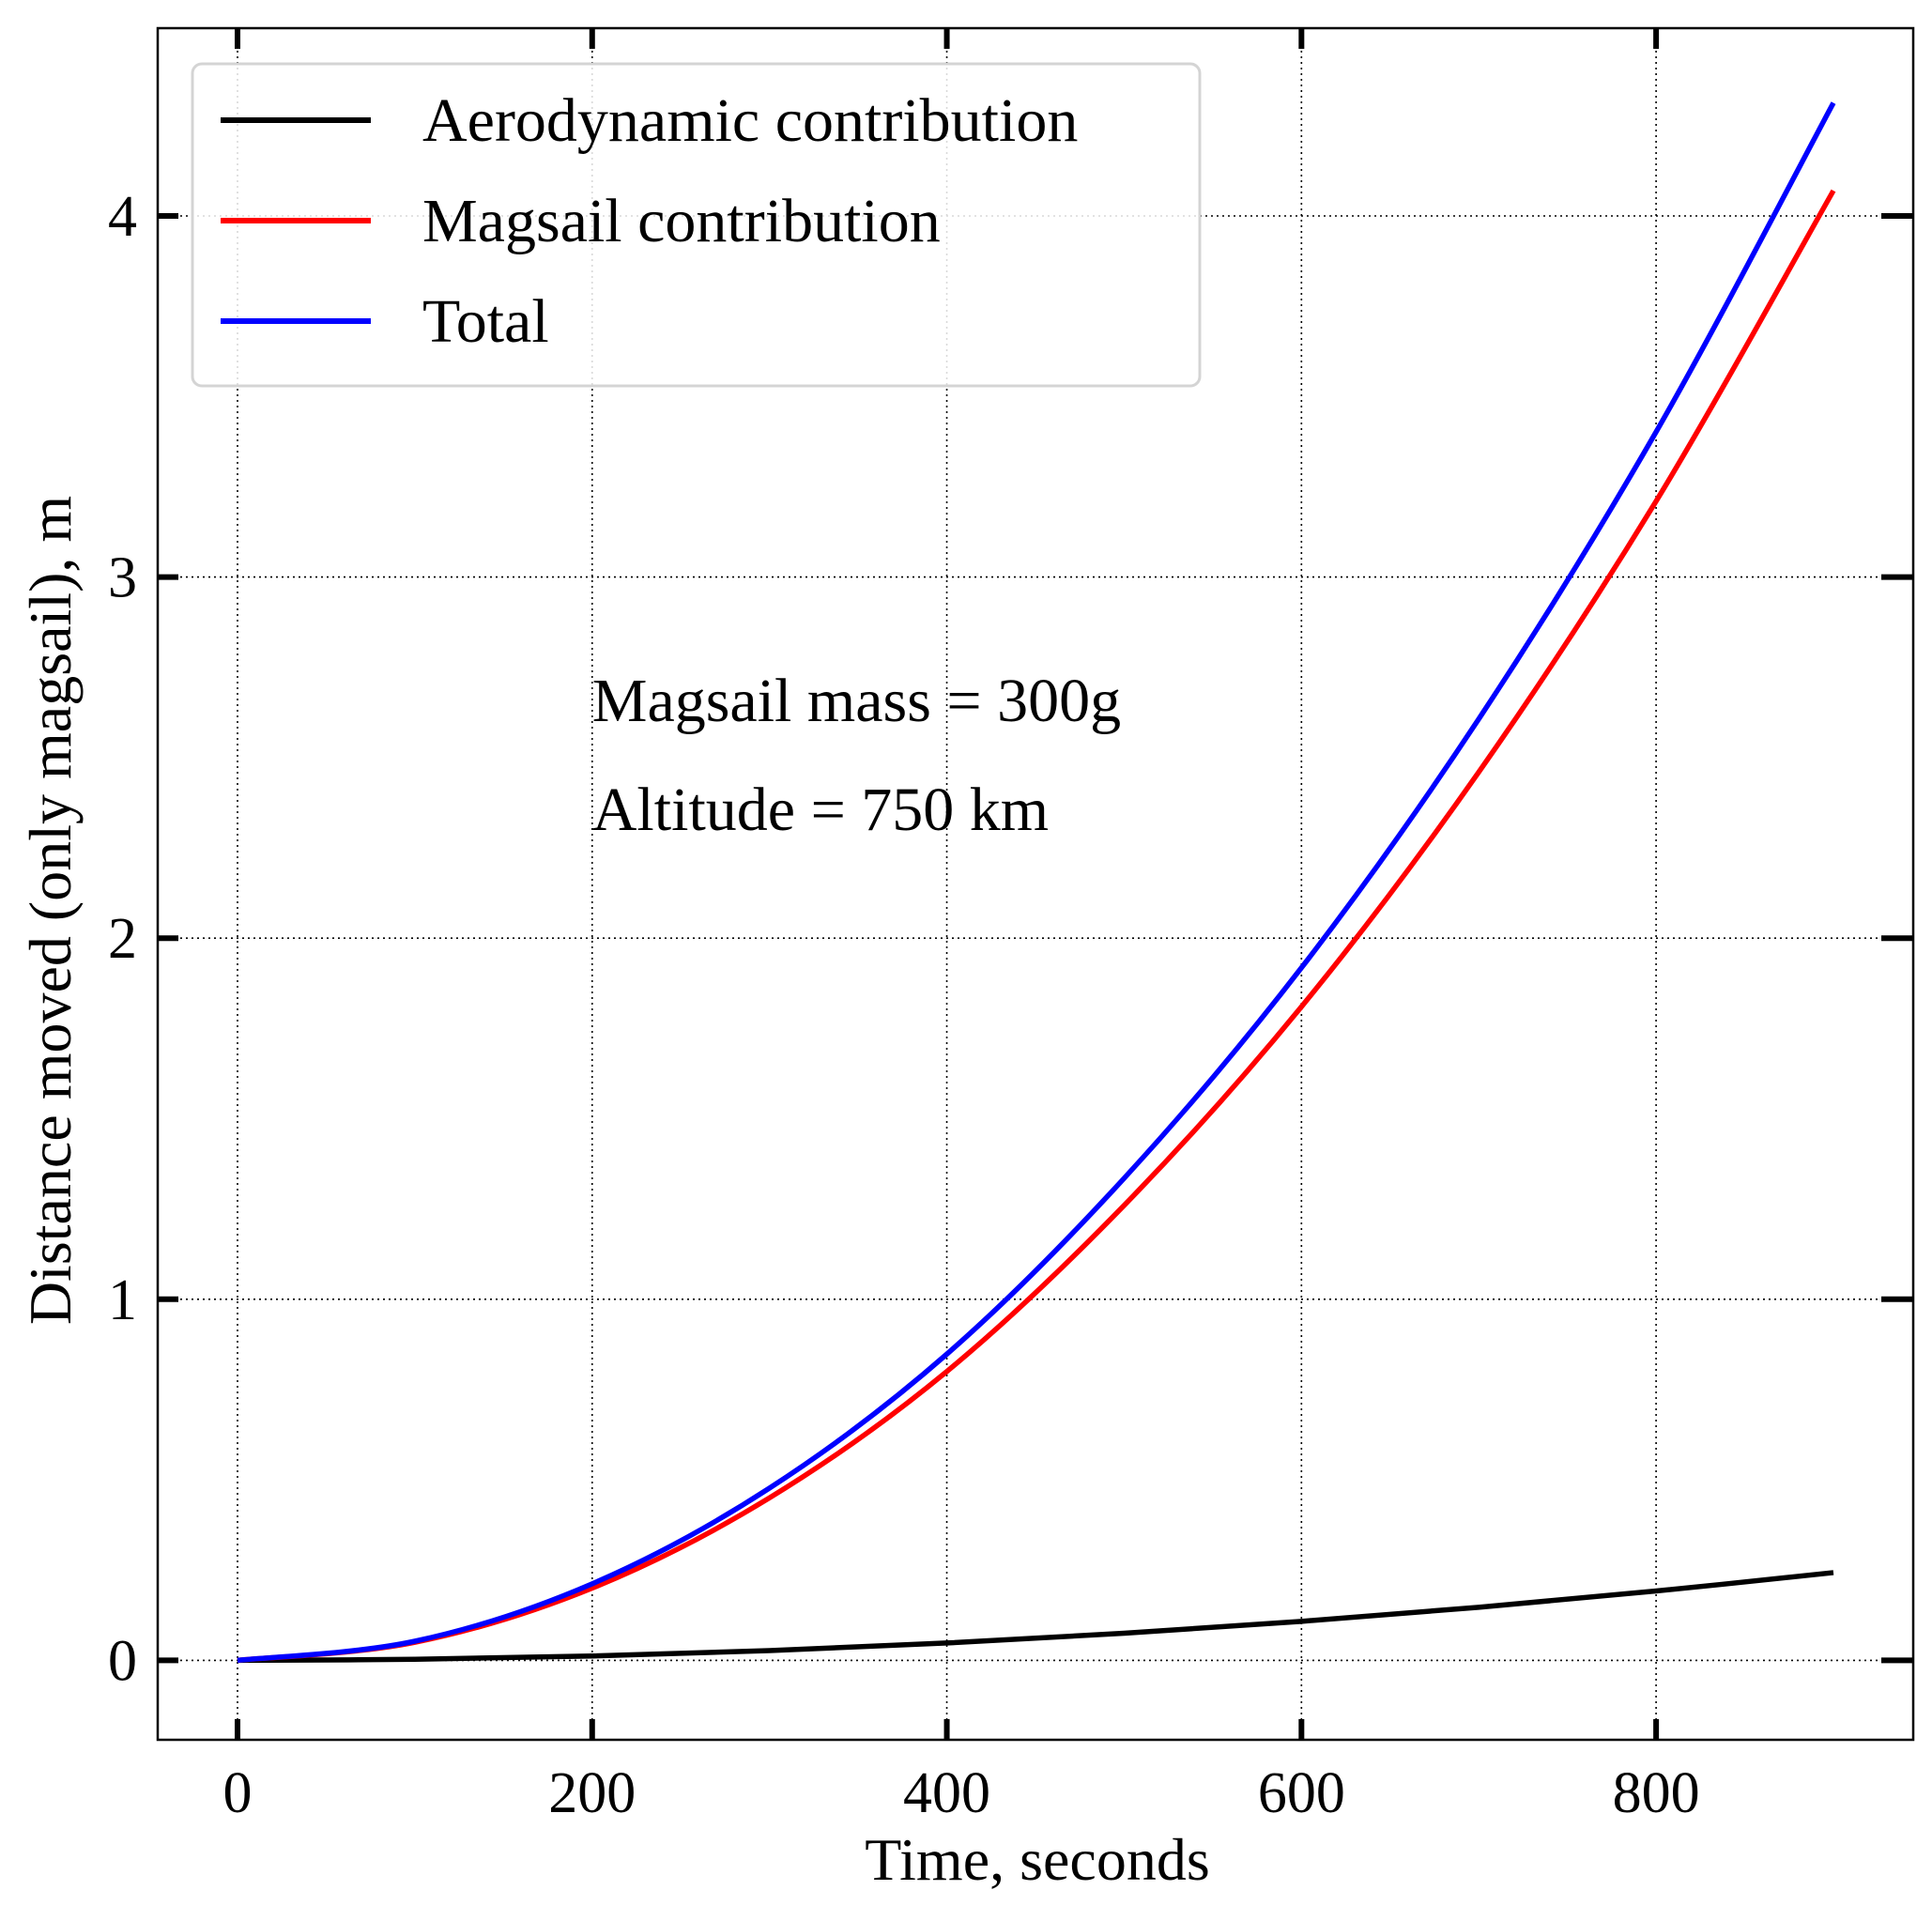 This screenshot has width=1932, height=1921. Describe the element at coordinates (123, 939) in the screenshot. I see `y-tick-label: 2` at that location.